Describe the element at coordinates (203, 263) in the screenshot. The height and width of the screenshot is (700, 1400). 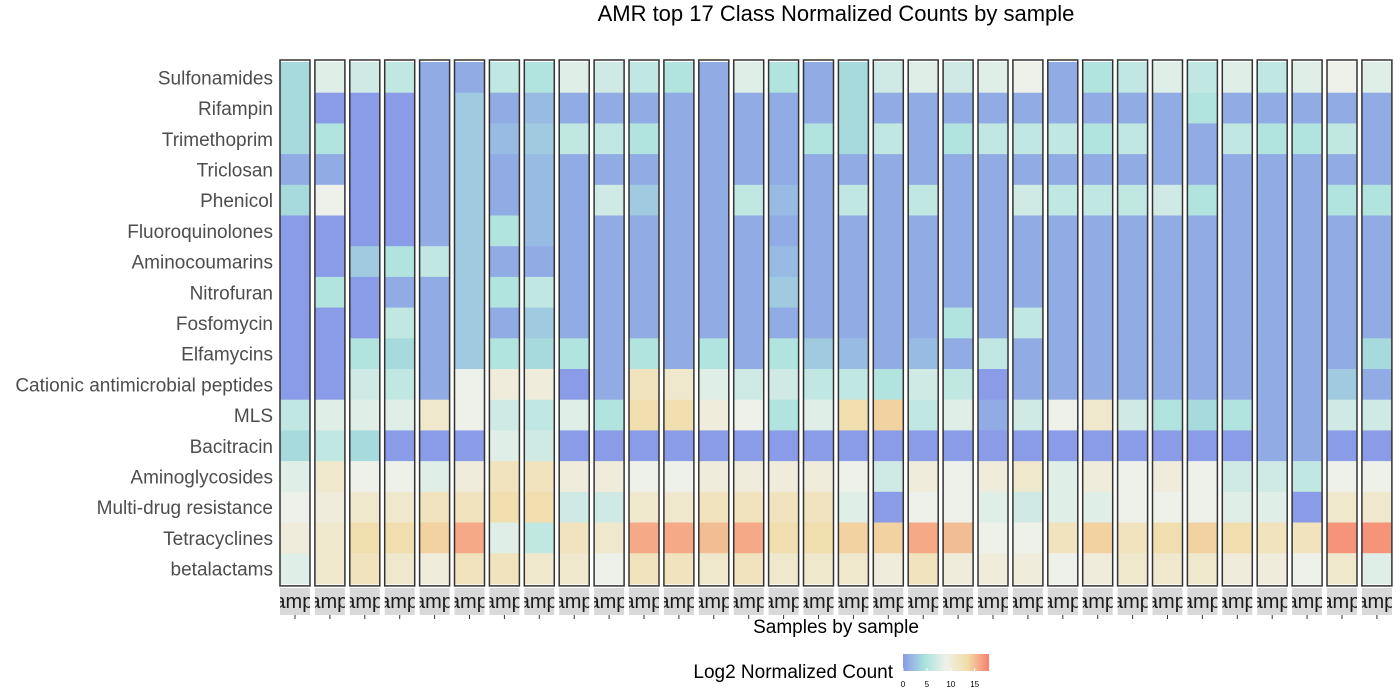
I see `row-label: Aminocoumarins` at that location.